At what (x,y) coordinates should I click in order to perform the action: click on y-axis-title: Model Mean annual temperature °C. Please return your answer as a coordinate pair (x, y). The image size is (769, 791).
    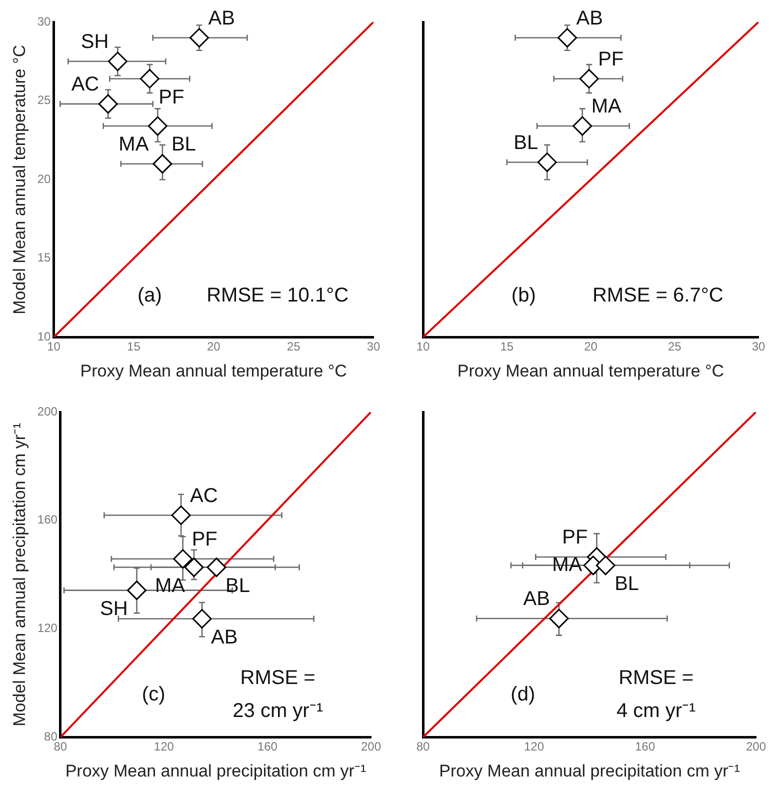
    Looking at the image, I should click on (19, 179).